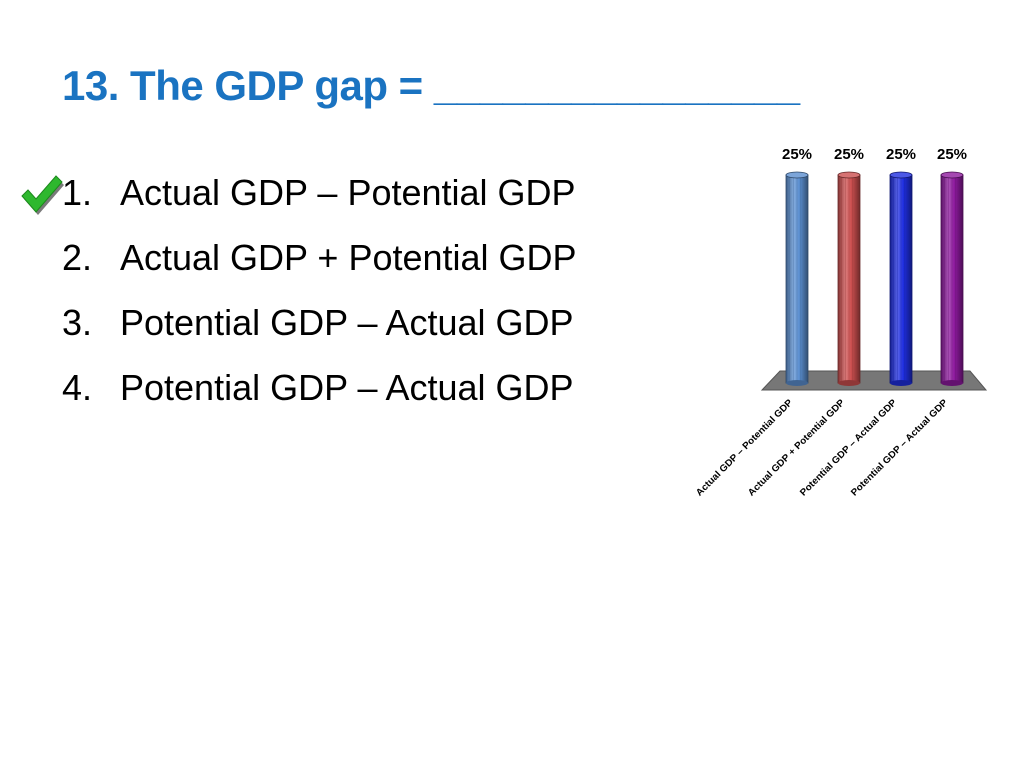  I want to click on answer-option-1: 1. Actual GDP – Potential GDP, so click(319, 192).